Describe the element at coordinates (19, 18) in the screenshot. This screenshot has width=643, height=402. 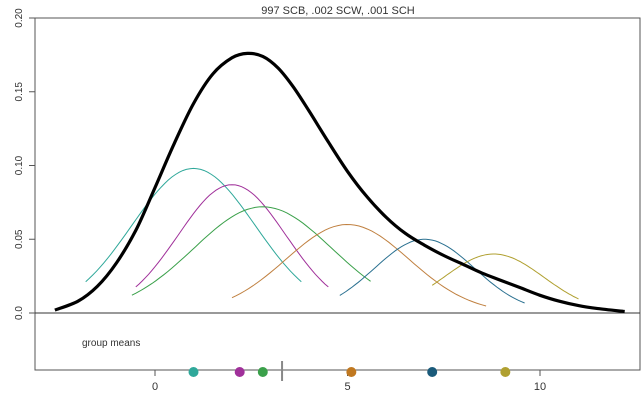
I see `y-tick-label: 0.20` at that location.